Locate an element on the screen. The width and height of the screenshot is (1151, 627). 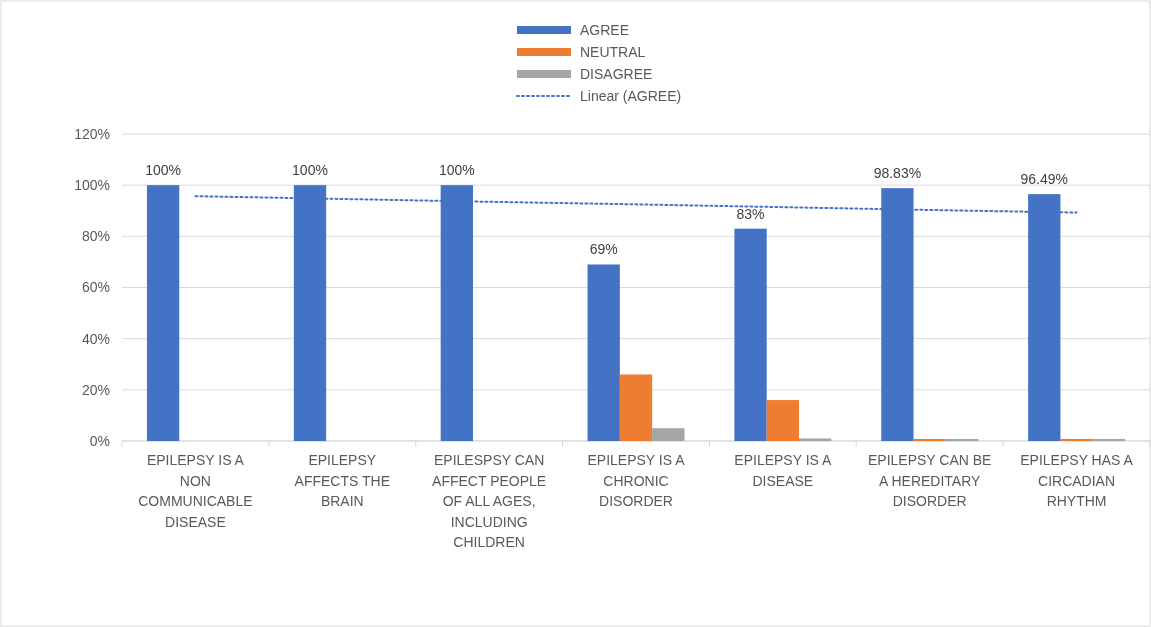
y-tick-label: 20% is located at coordinates (95, 389).